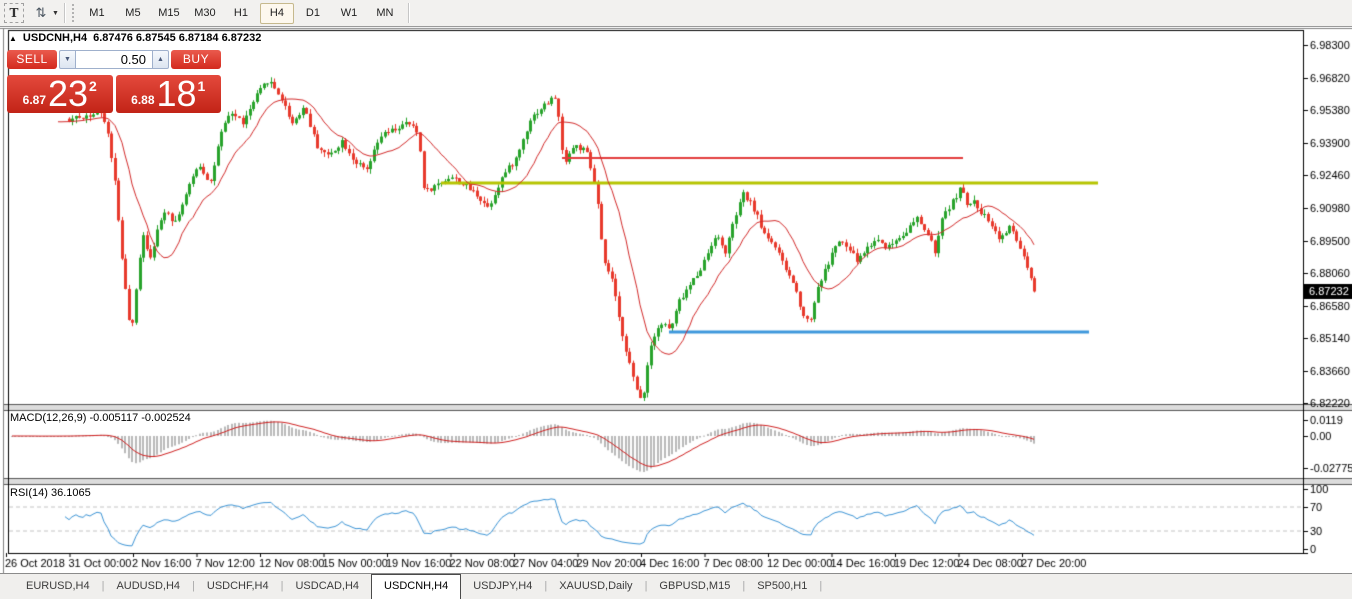 The width and height of the screenshot is (1352, 599). Describe the element at coordinates (205, 12) in the screenshot. I see `timeframe-button-m30: M30` at that location.